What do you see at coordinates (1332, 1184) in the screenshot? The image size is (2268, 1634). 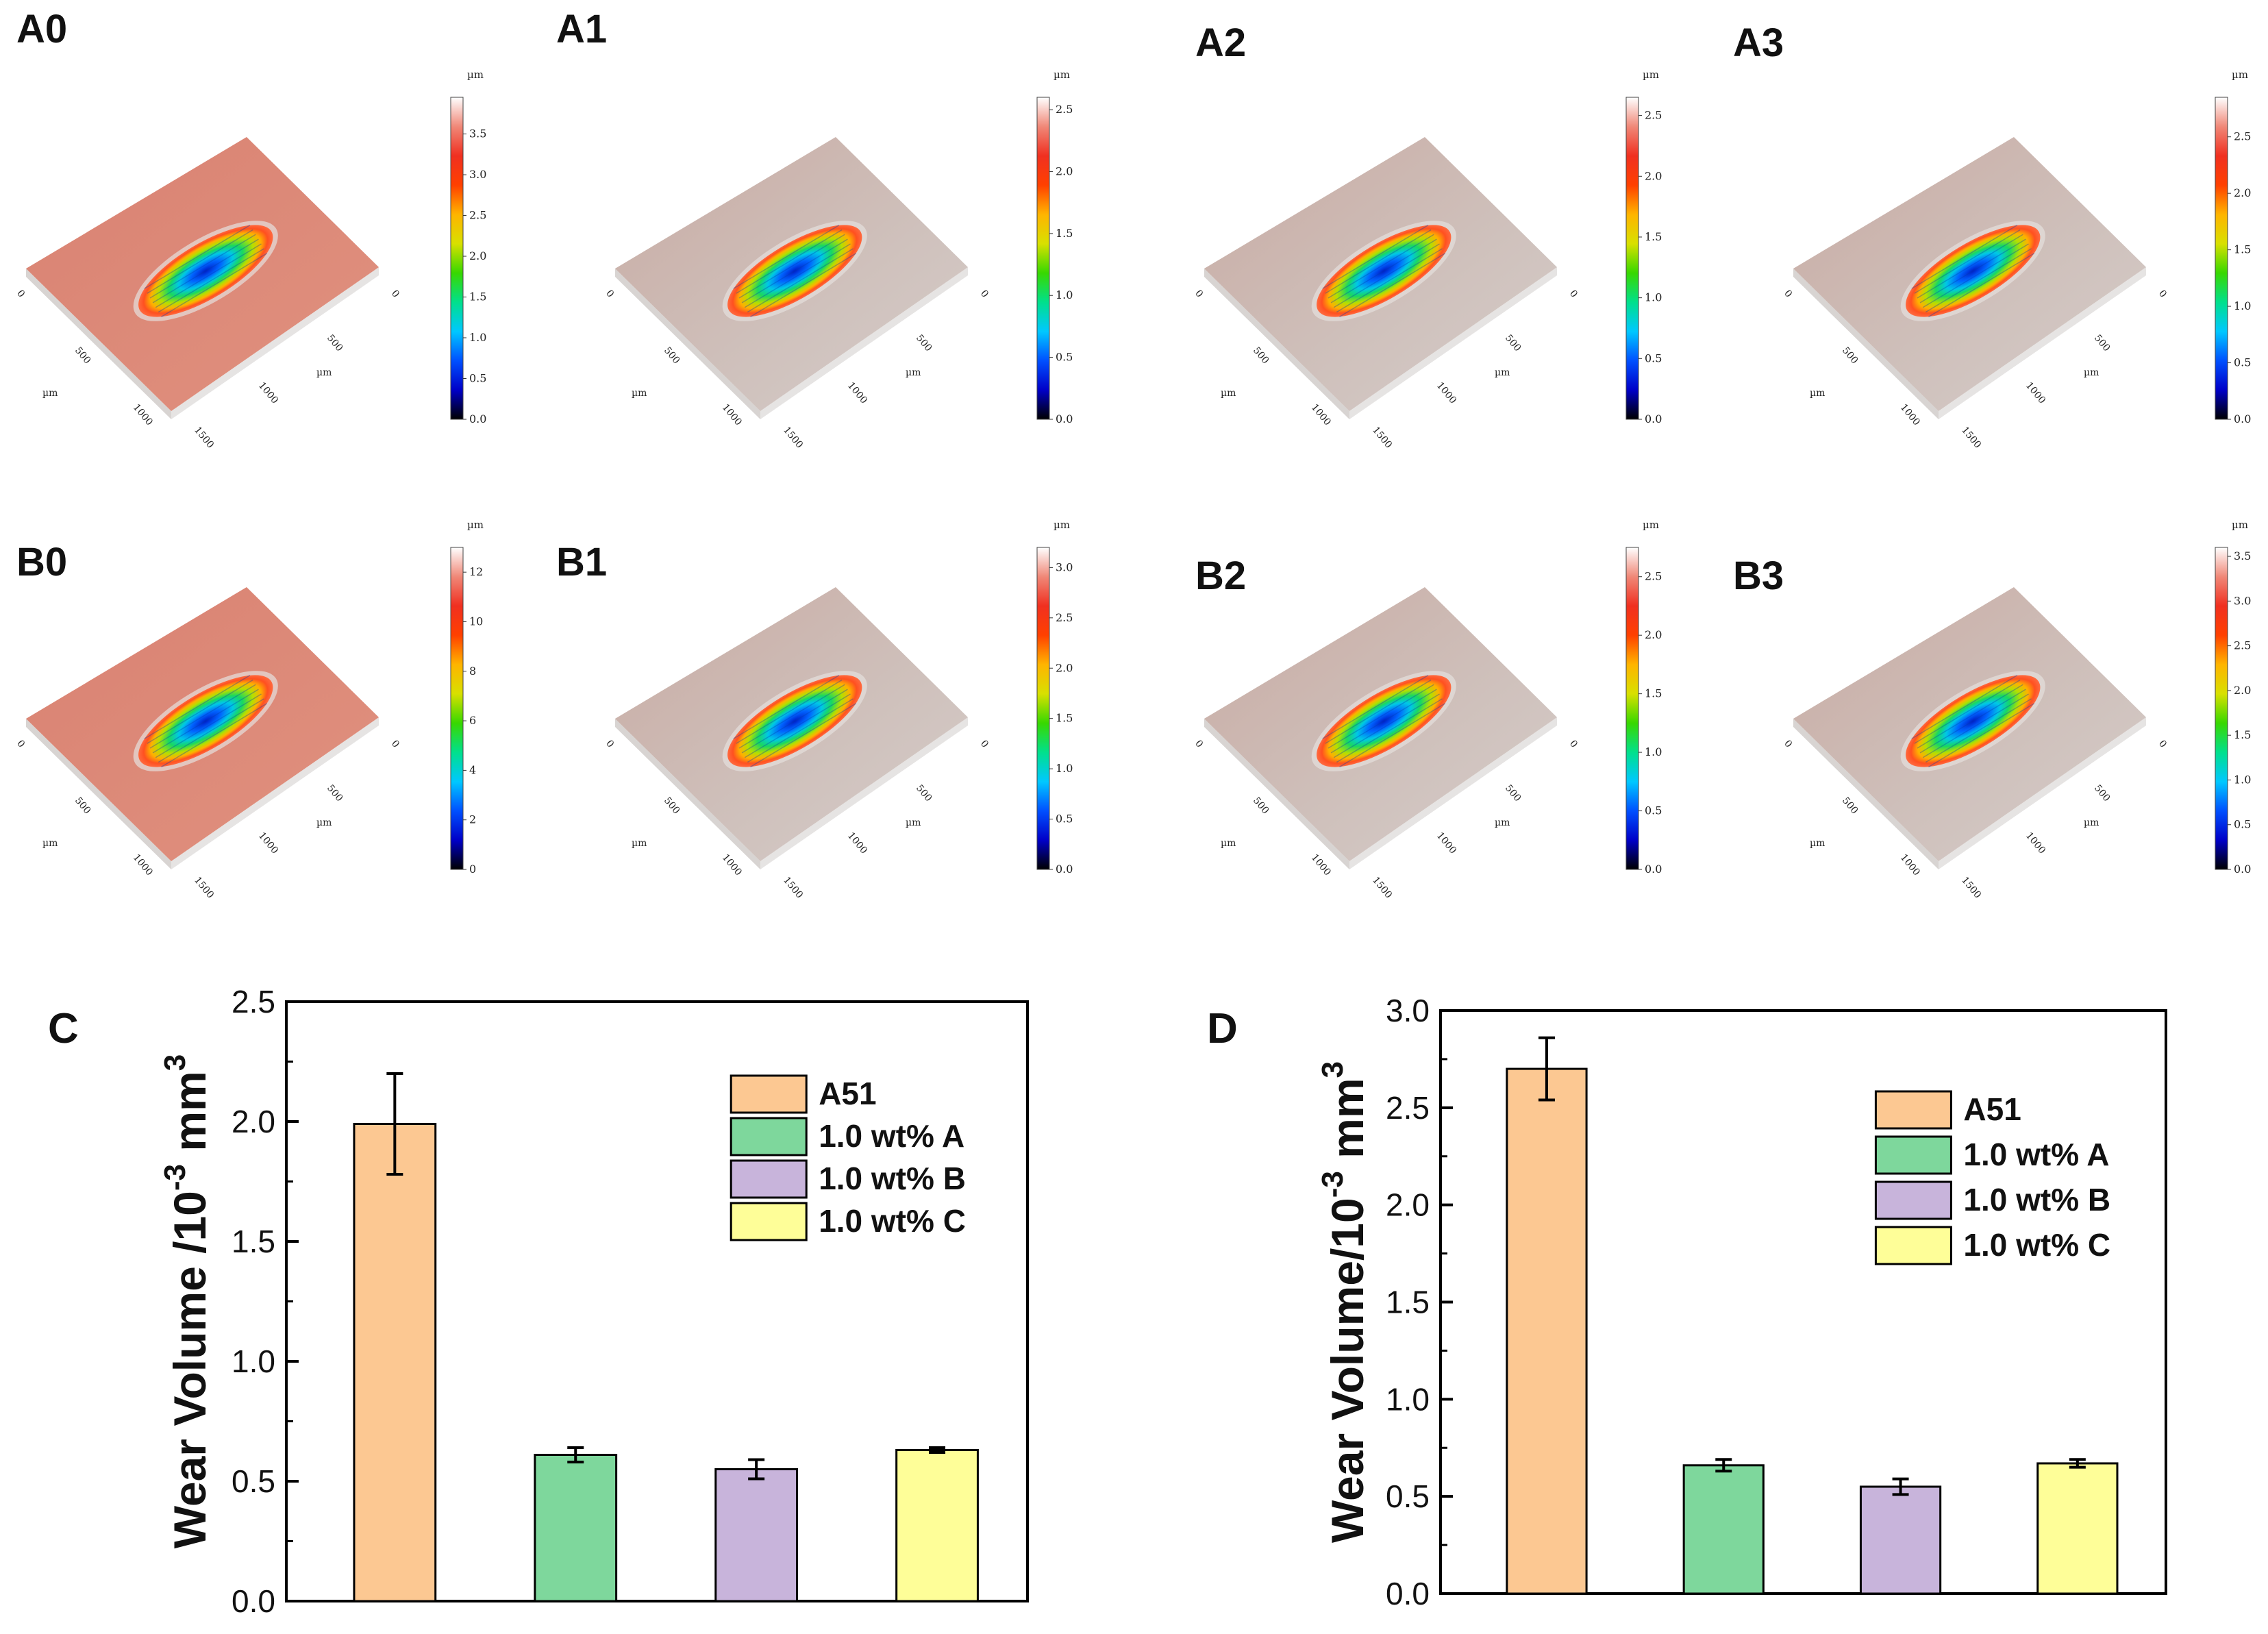 I see `y-axis-label-exp: -3` at bounding box center [1332, 1184].